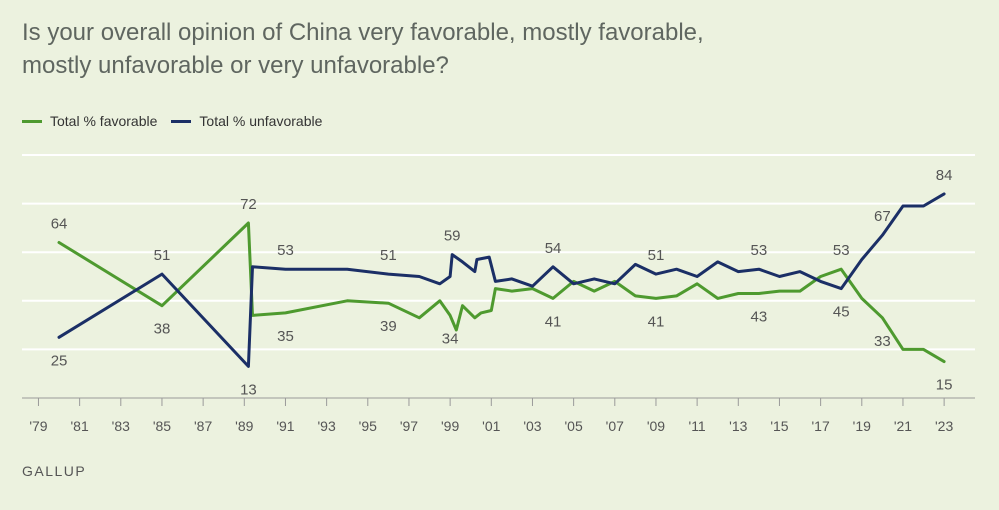 Image resolution: width=999 pixels, height=510 pixels. Describe the element at coordinates (944, 175) in the screenshot. I see `data-label: 84` at that location.